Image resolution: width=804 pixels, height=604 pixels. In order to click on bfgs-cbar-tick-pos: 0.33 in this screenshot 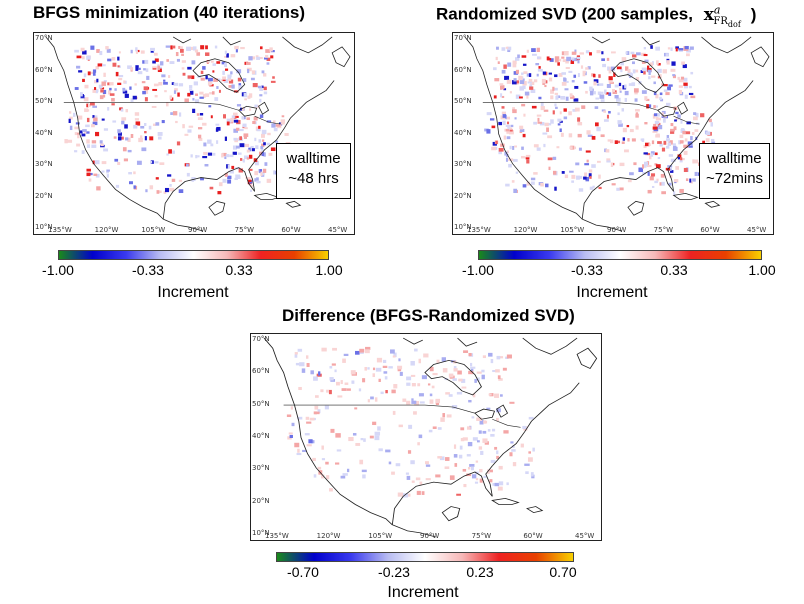, I will do `click(239, 270)`.